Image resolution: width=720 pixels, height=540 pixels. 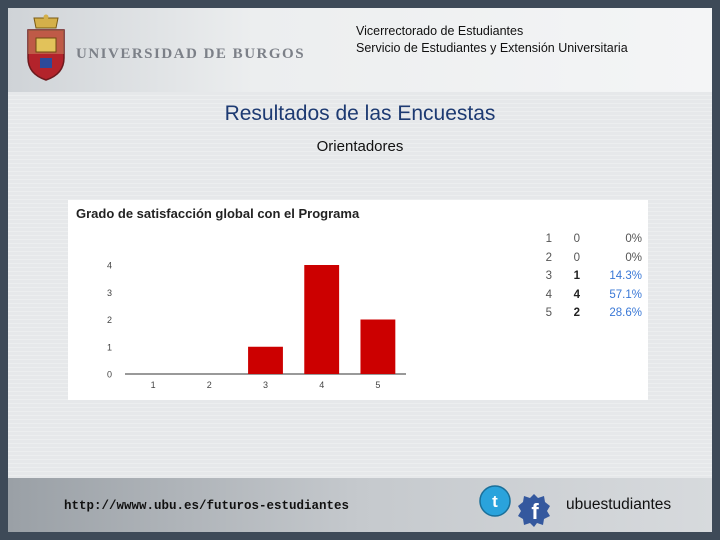 What do you see at coordinates (548, 239) in the screenshot?
I see `table-option: 1` at bounding box center [548, 239].